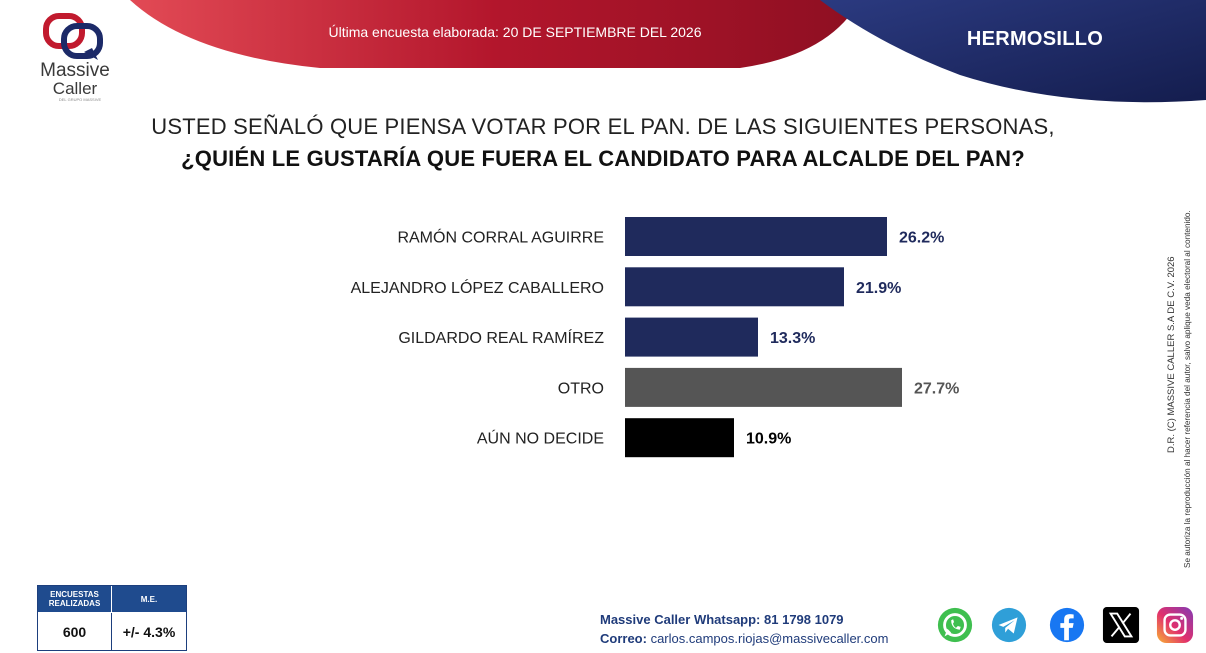  I want to click on massive-caller-logo-icon, so click(73, 36).